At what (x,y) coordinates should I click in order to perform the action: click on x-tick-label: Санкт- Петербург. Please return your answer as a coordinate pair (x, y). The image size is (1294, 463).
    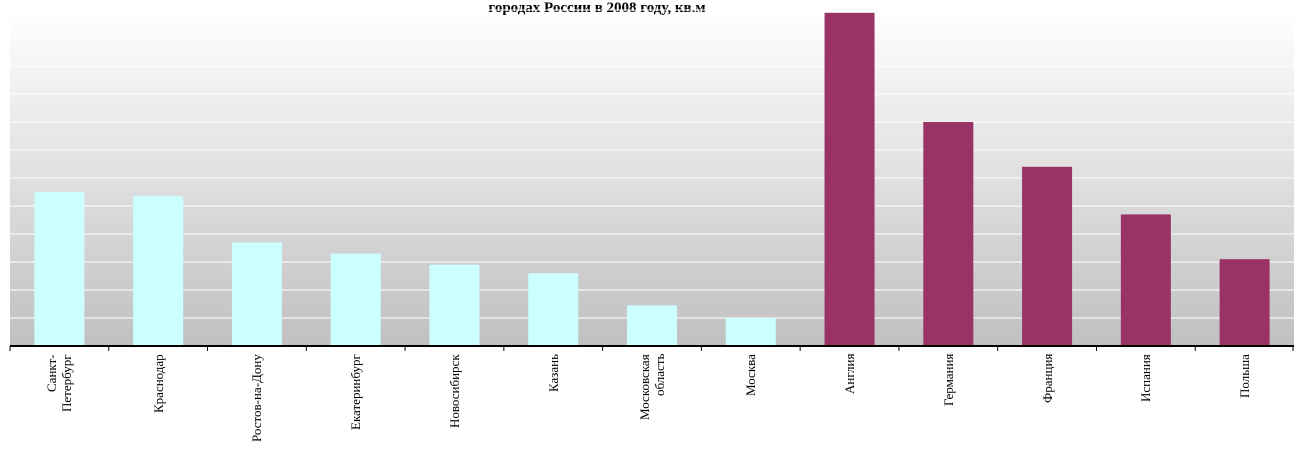
    Looking at the image, I should click on (59, 383).